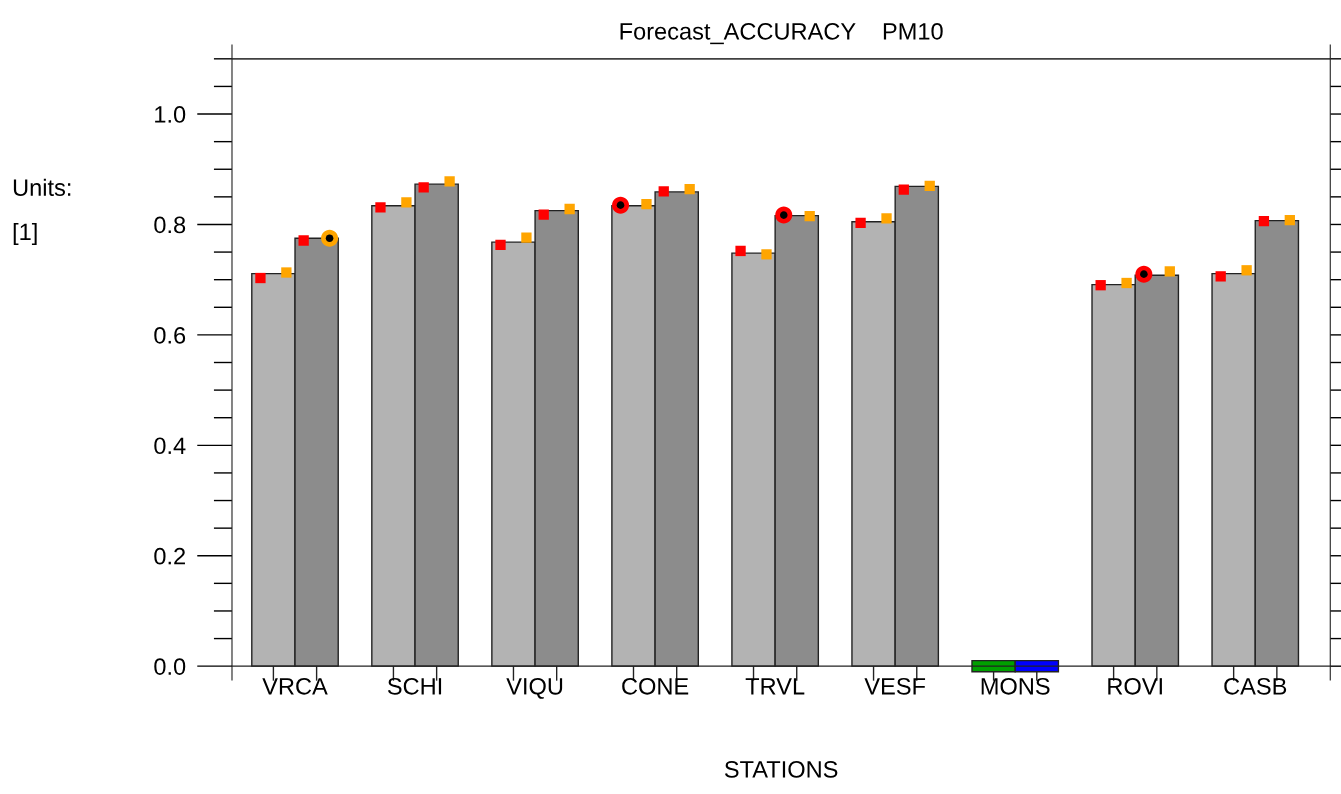  What do you see at coordinates (170, 114) in the screenshot?
I see `y-tick-label: 1.0` at bounding box center [170, 114].